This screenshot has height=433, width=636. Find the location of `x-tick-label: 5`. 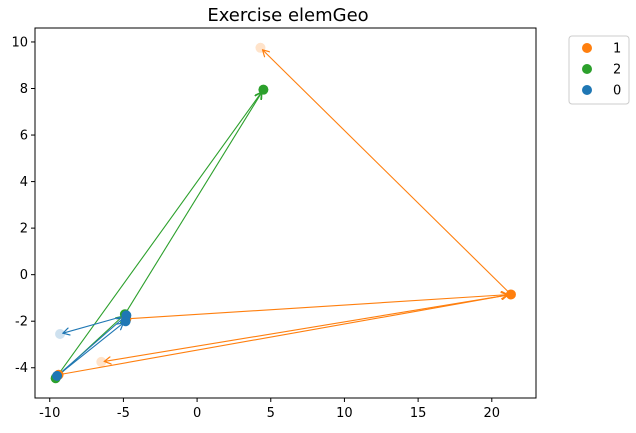

x-tick-label: 5 is located at coordinates (271, 413).